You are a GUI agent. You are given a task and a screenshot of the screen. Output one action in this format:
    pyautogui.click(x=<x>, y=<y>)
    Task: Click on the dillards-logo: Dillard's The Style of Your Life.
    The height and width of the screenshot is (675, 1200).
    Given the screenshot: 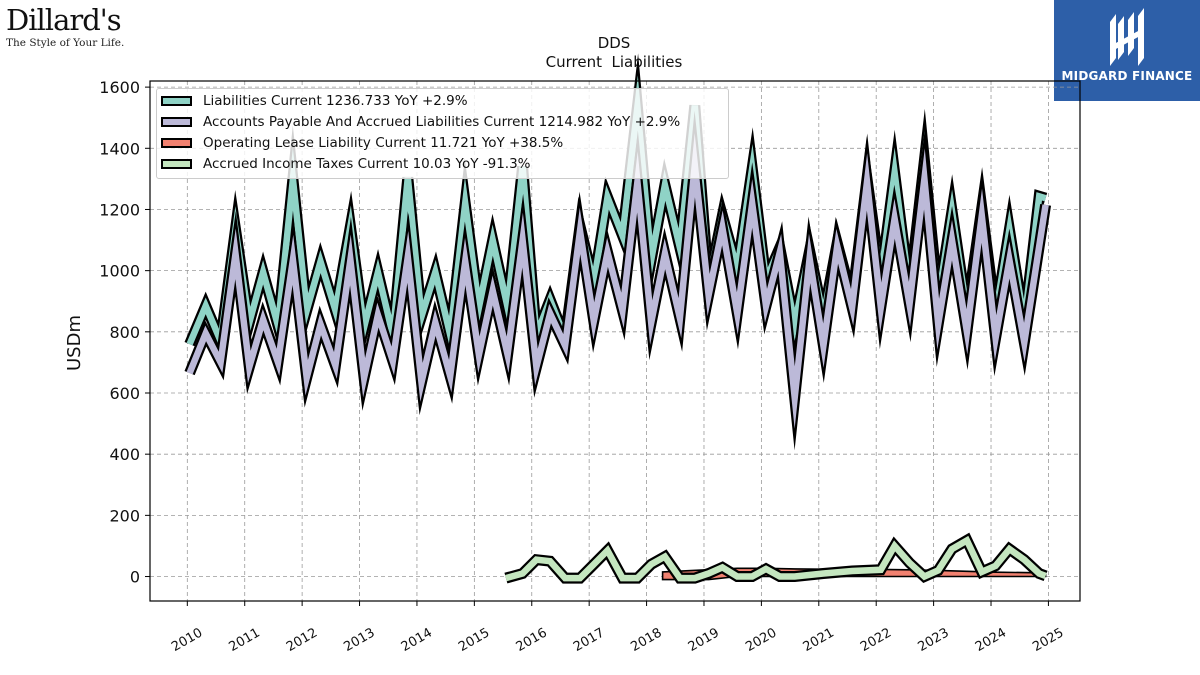 What is the action you would take?
    pyautogui.click(x=71, y=29)
    